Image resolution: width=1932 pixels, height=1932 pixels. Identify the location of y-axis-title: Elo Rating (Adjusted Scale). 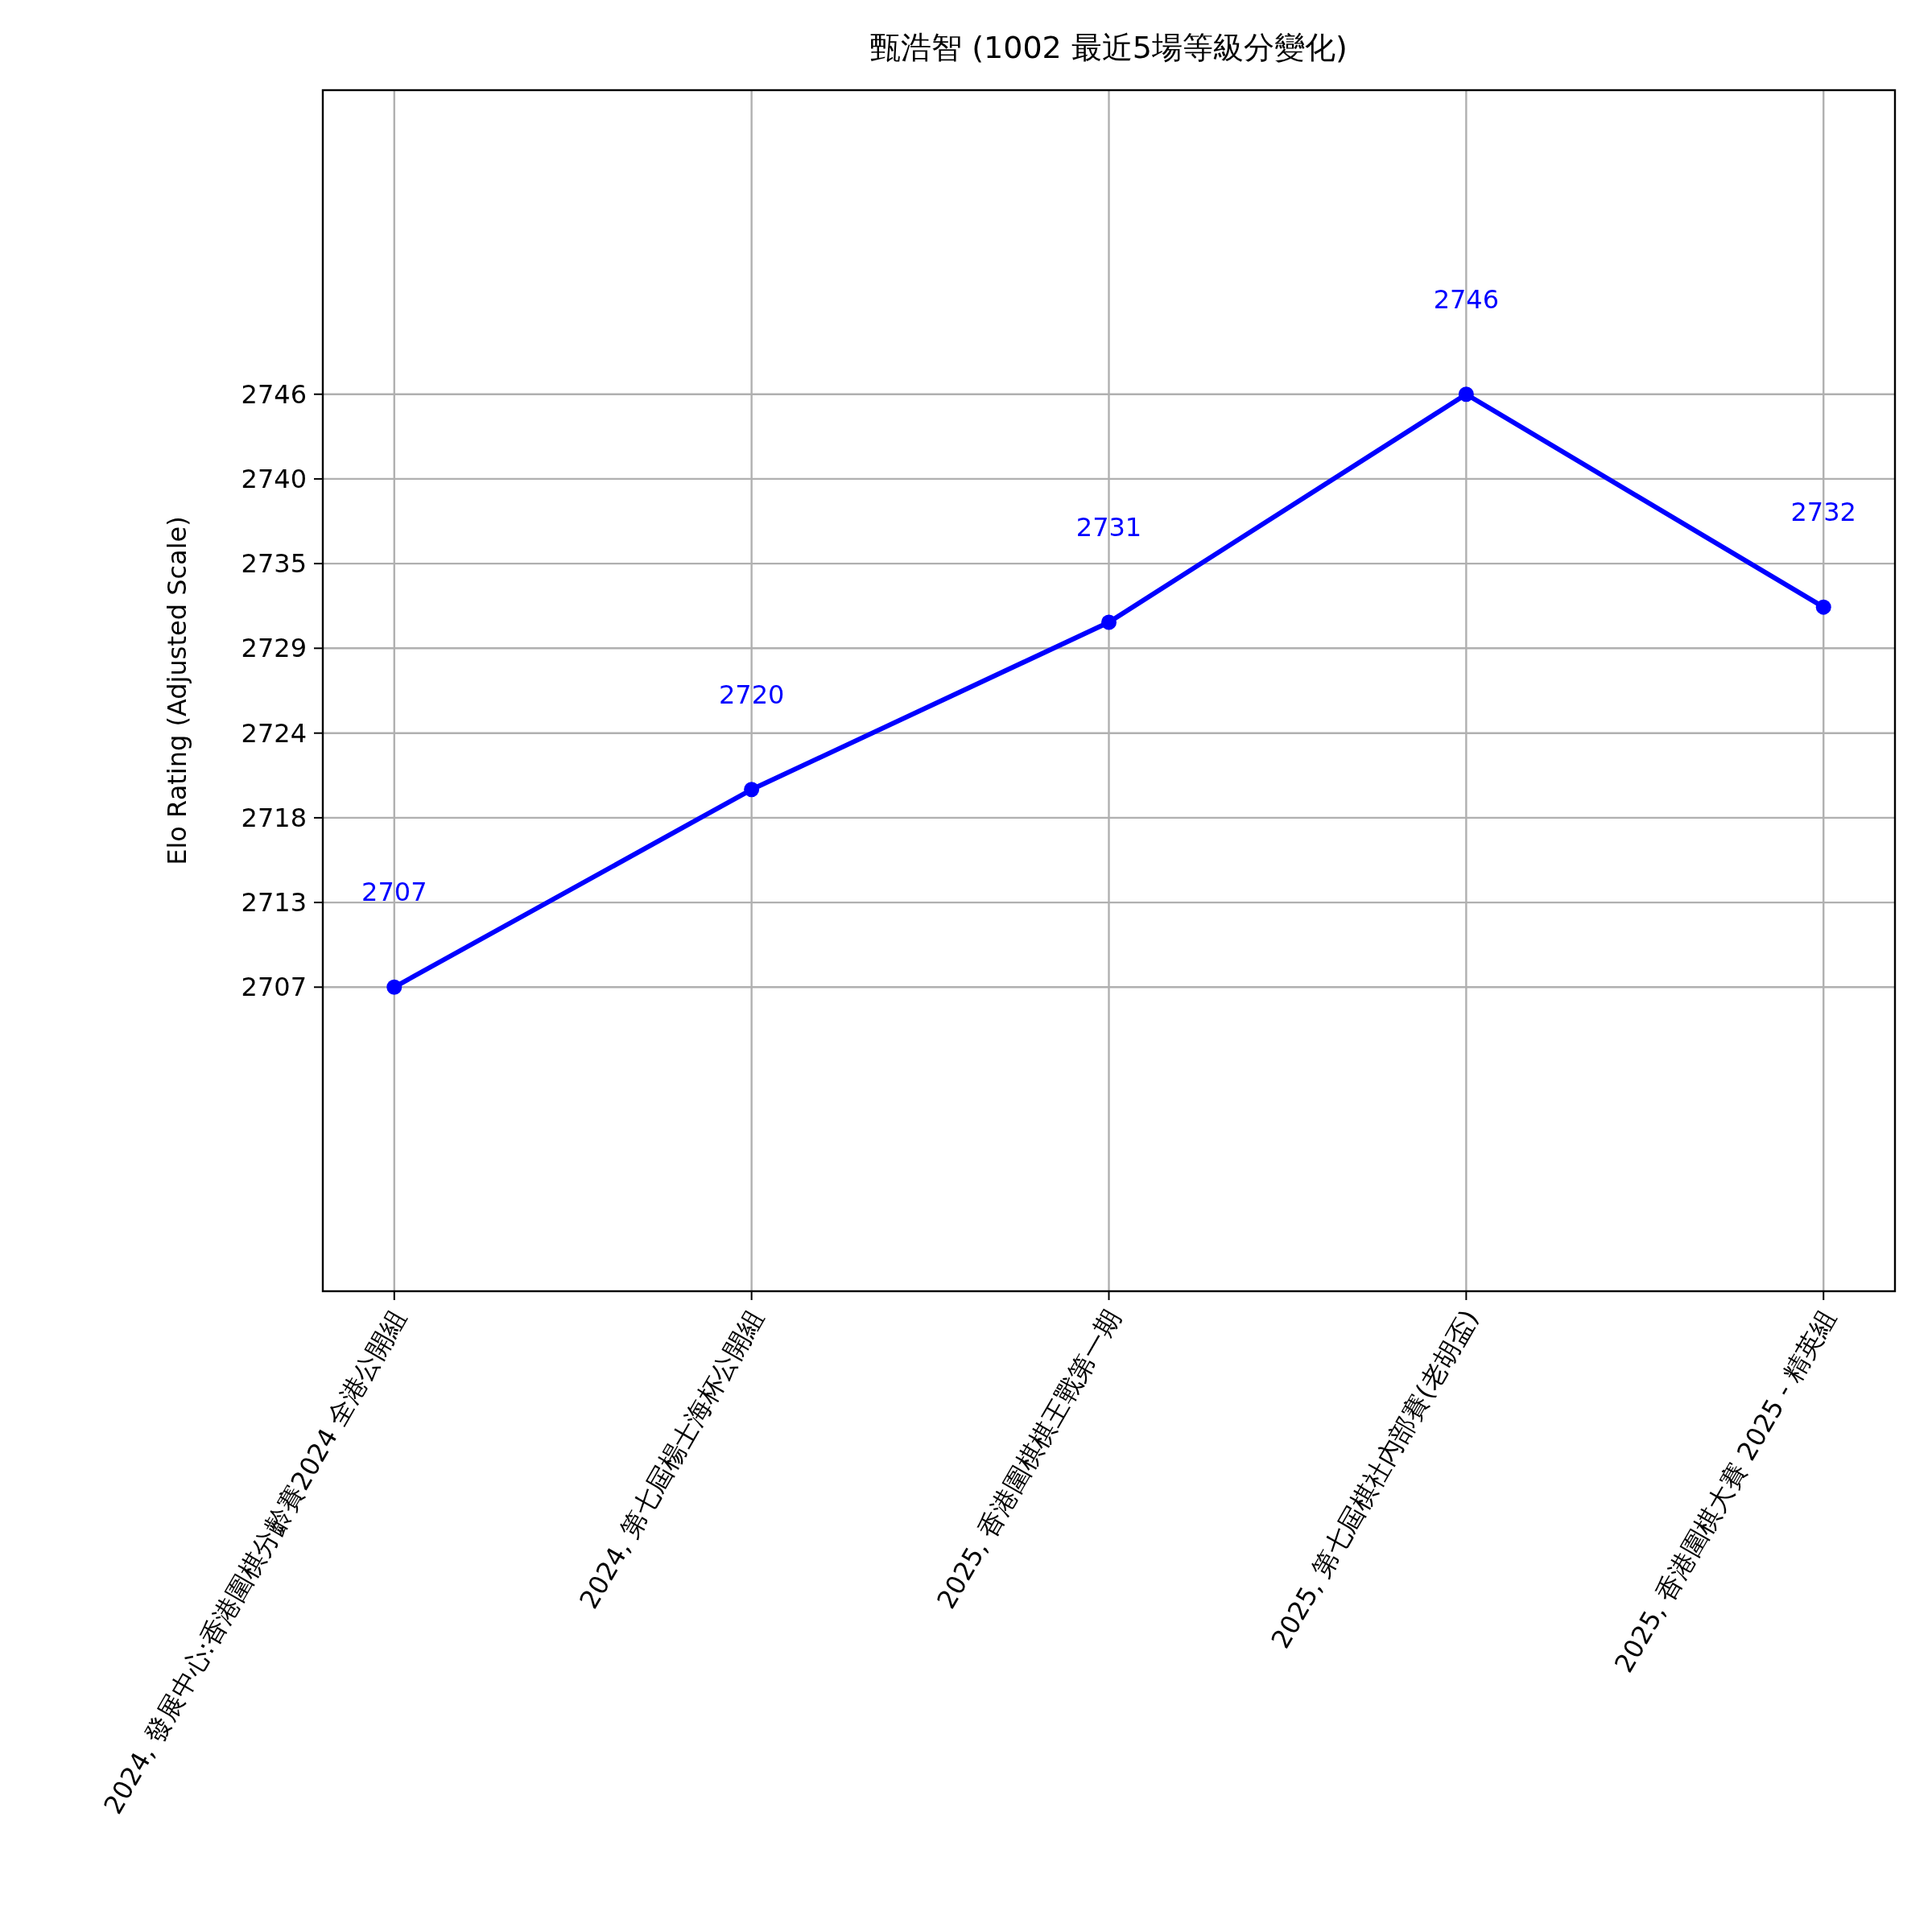
(177, 690).